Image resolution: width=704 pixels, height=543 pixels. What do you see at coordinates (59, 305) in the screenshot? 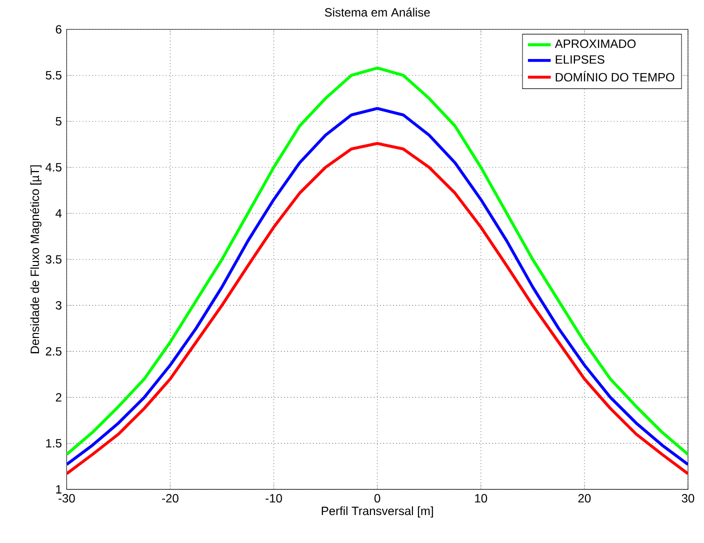
I see `y-tick-label: 3` at bounding box center [59, 305].